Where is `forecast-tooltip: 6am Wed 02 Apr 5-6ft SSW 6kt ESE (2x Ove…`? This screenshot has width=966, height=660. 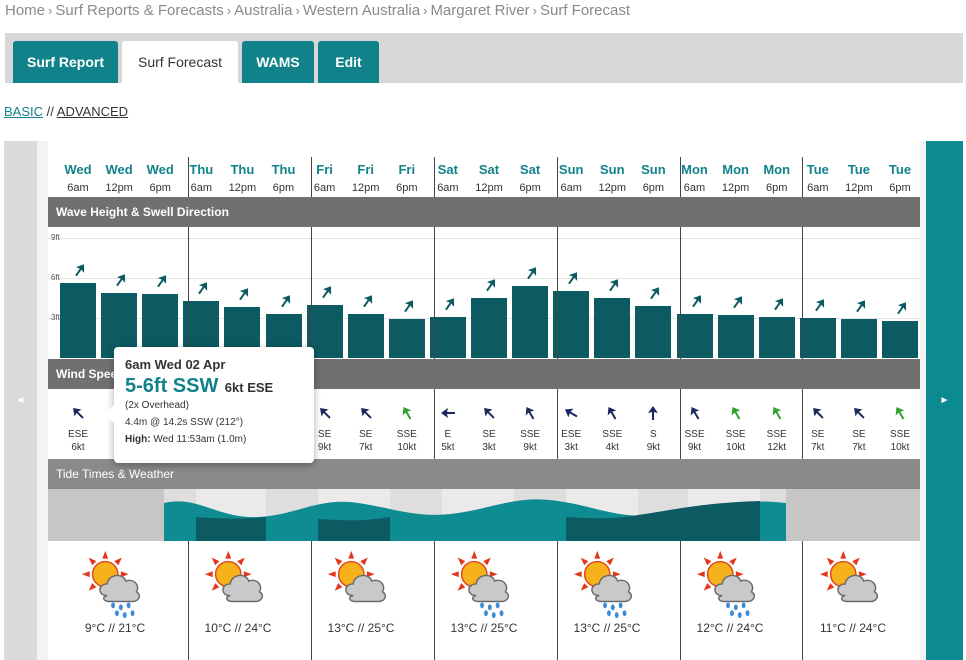 forecast-tooltip: 6am Wed 02 Apr 5-6ft SSW 6kt ESE (2x Ove… is located at coordinates (209, 405).